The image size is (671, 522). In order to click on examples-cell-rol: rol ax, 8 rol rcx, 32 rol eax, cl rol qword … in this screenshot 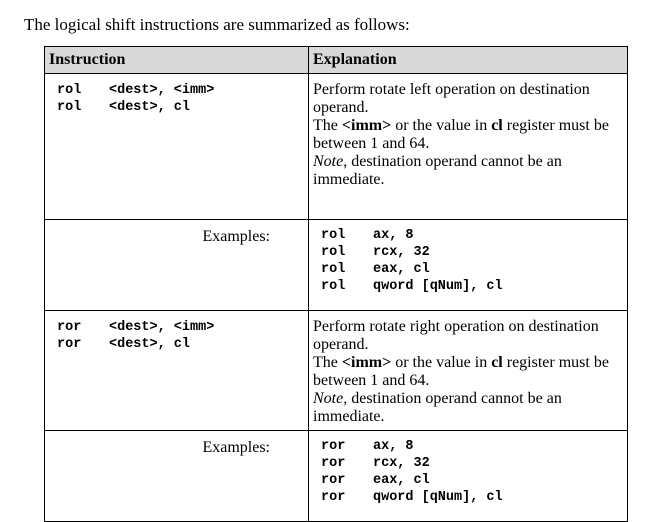, I will do `click(468, 265)`.